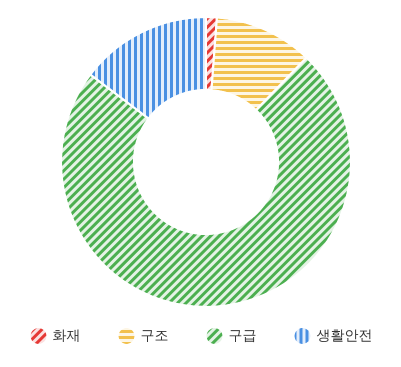 This screenshot has width=401, height=367. What do you see at coordinates (344, 336) in the screenshot?
I see `legend-label: 생활안전` at bounding box center [344, 336].